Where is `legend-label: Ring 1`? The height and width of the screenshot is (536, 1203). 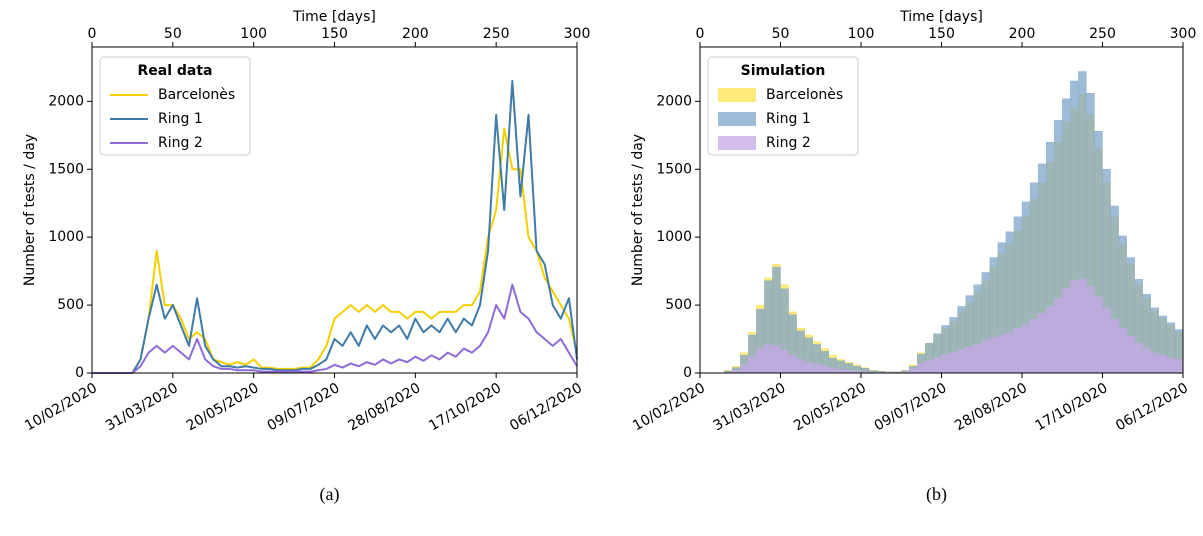
legend-label: Ring 1 is located at coordinates (788, 119).